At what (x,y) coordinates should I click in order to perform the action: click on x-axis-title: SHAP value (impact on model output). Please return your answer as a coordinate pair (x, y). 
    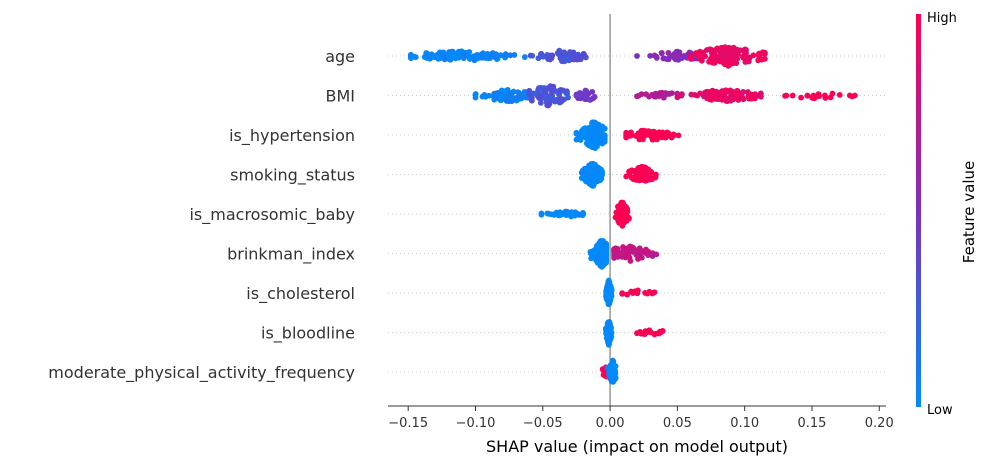
    Looking at the image, I should click on (637, 446).